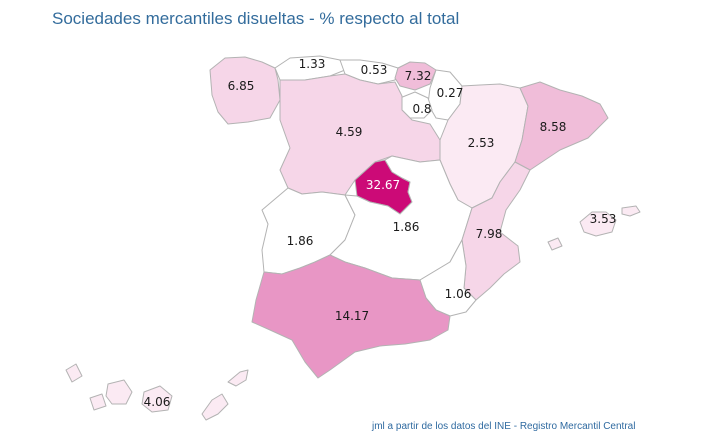  What do you see at coordinates (553, 127) in the screenshot?
I see `value-label-cataluña: 8.58` at bounding box center [553, 127].